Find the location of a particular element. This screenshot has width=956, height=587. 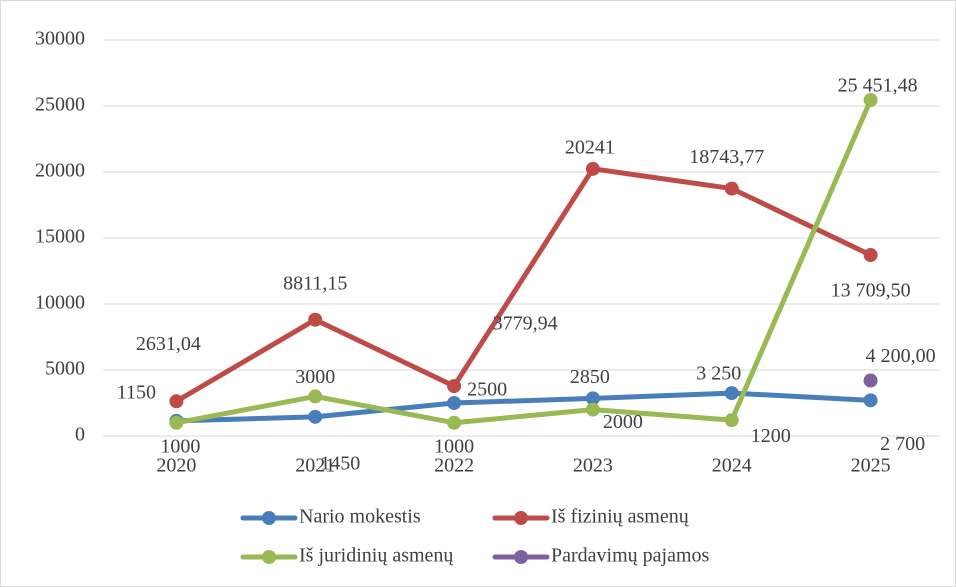

data-label: 4 200,00 is located at coordinates (901, 356).